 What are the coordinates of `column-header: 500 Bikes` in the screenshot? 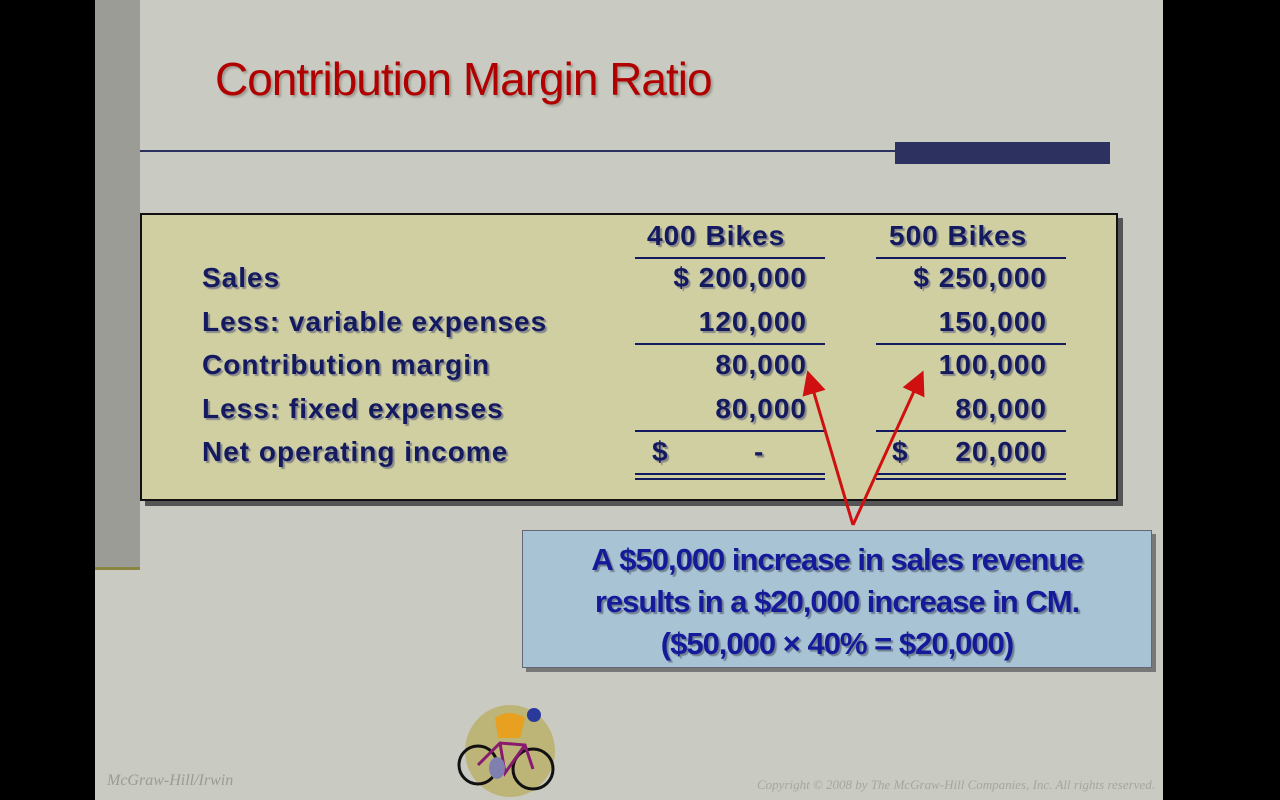 It's located at (958, 235).